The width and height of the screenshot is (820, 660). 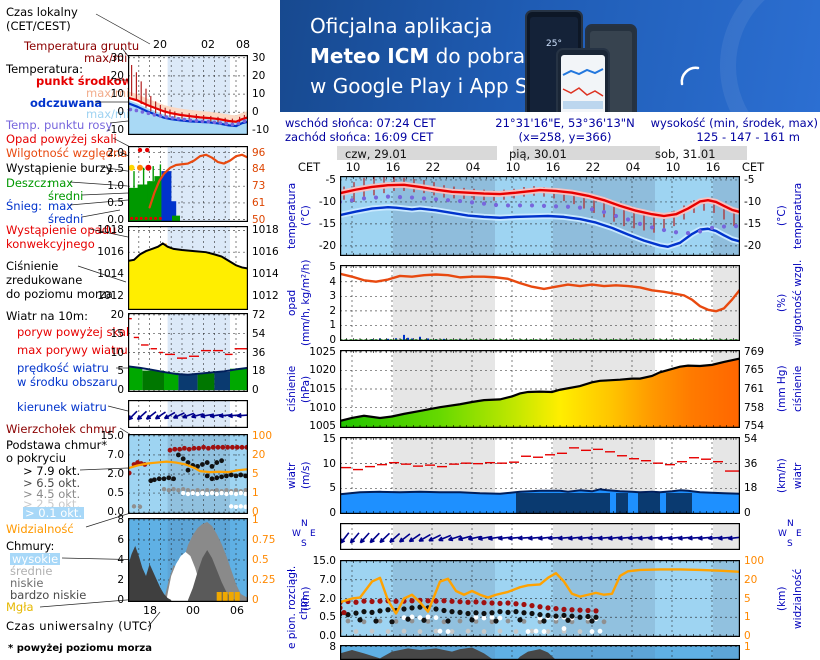 What do you see at coordinates (734, 123) in the screenshot?
I see `altitude-label: wysokość (min, środek, max)` at bounding box center [734, 123].